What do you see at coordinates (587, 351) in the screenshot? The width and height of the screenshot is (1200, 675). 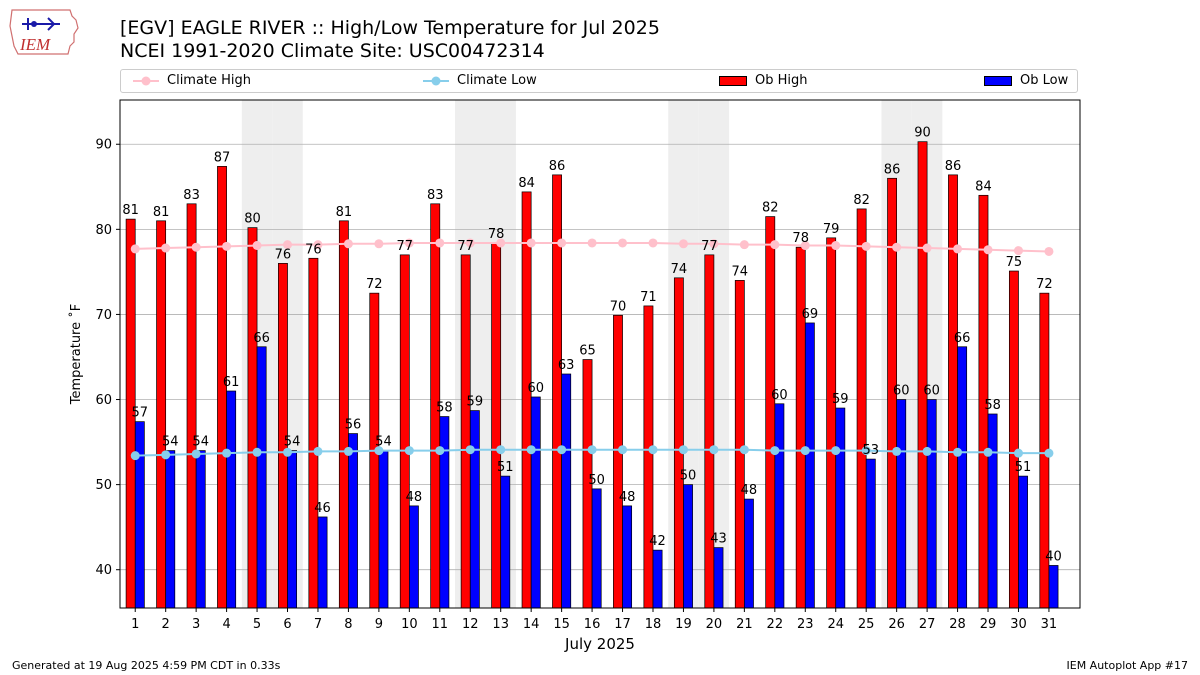 I see `data-label-ob-high: 65` at bounding box center [587, 351].